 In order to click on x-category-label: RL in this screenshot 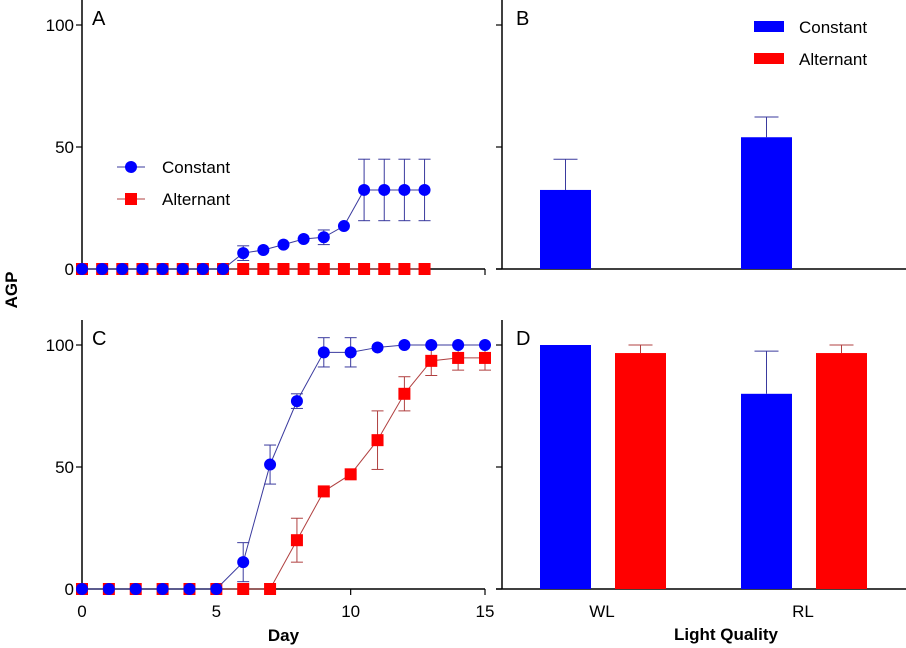, I will do `click(803, 611)`.